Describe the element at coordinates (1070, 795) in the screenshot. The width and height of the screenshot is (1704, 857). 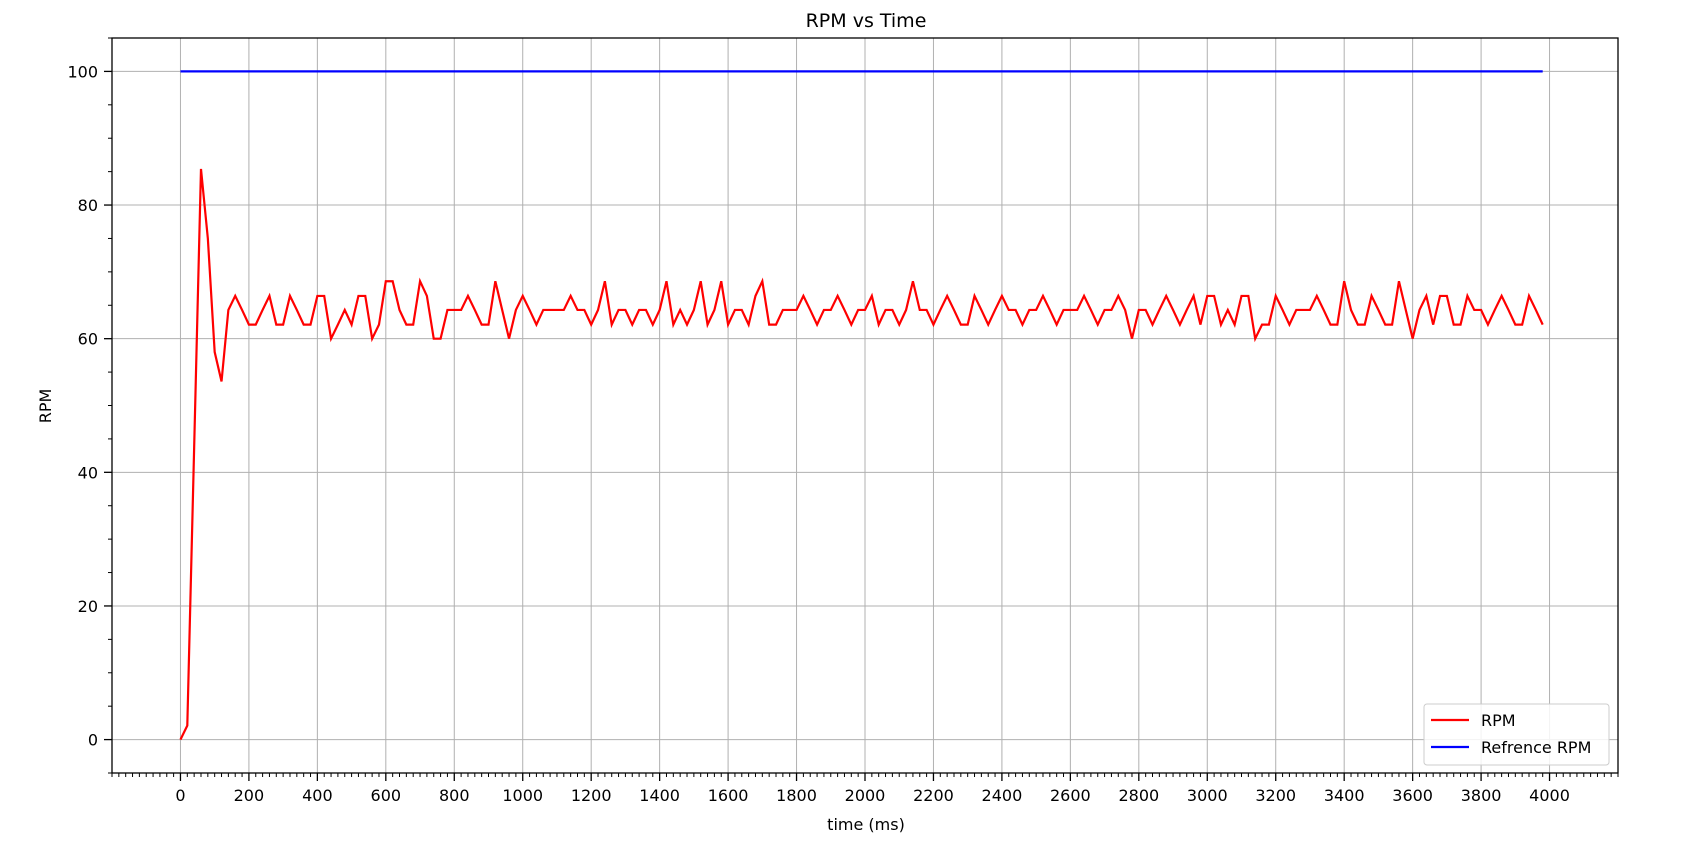
I see `x-tick-label: 2600` at that location.